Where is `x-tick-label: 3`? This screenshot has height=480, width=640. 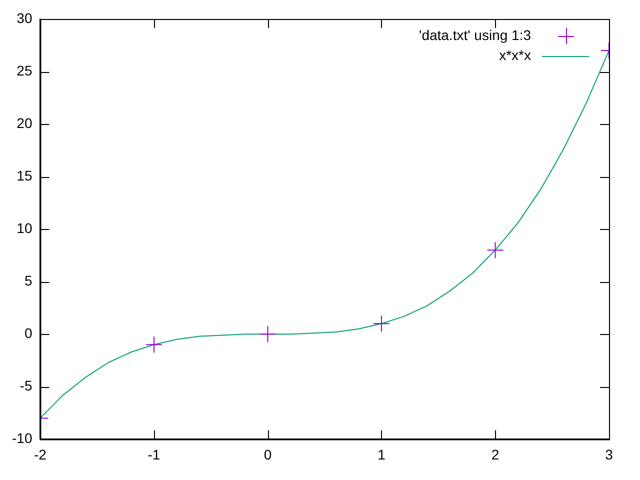 x-tick-label: 3 is located at coordinates (609, 454).